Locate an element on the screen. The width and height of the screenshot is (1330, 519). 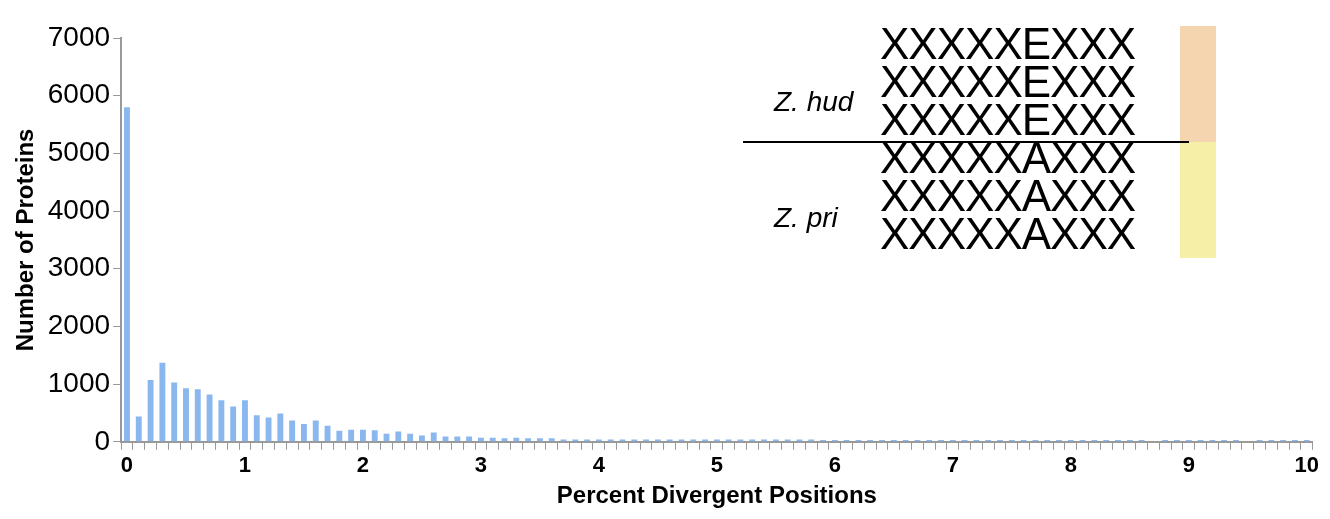
x-tick-label: 6 is located at coordinates (834, 465).